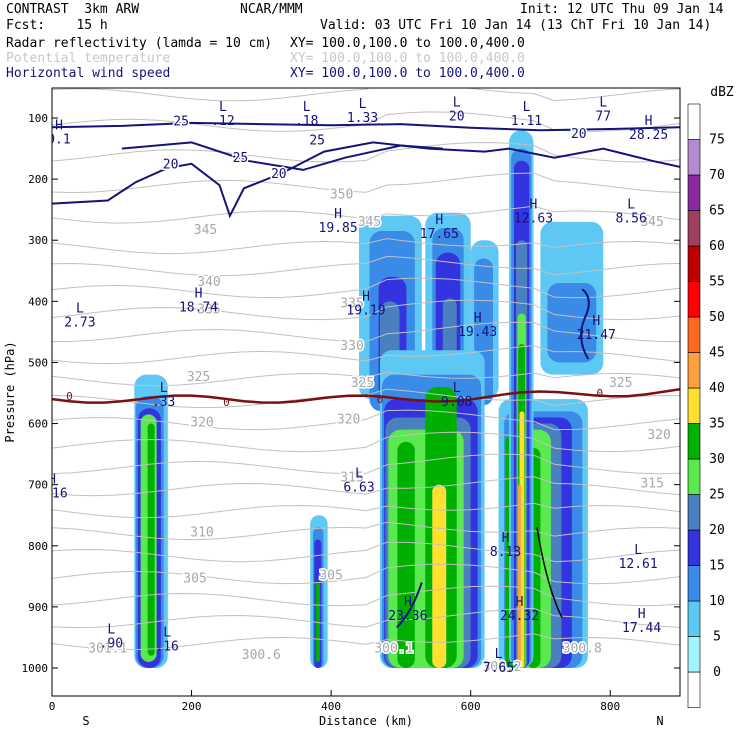 The height and width of the screenshot is (740, 740). I want to click on extremum-value-4: 1.11, so click(526, 121).